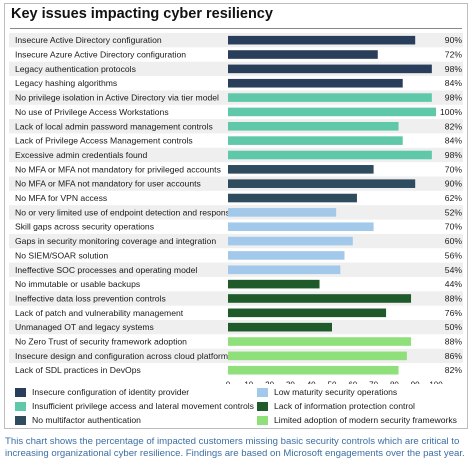 The width and height of the screenshot is (474, 467). I want to click on category-label: No MFA for VPN access, so click(61, 198).